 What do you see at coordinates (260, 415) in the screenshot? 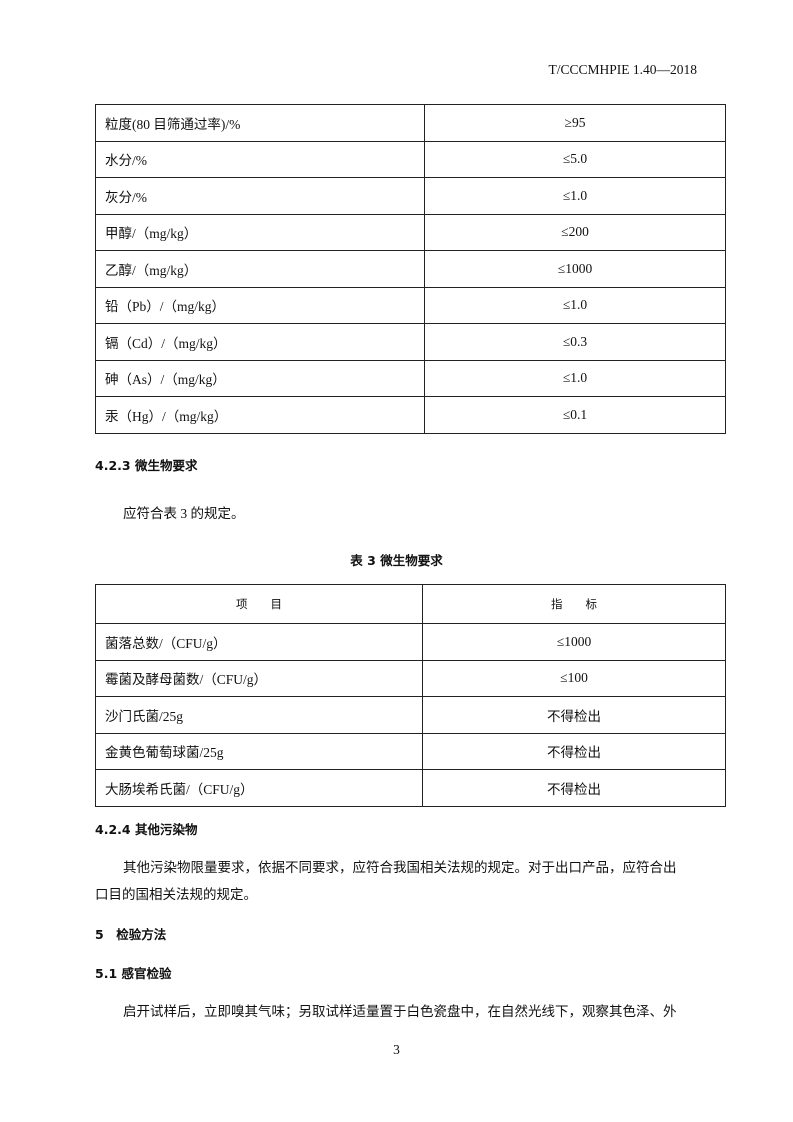
I see `item-cell: 汞（Hg）/（mg/kg）` at bounding box center [260, 415].